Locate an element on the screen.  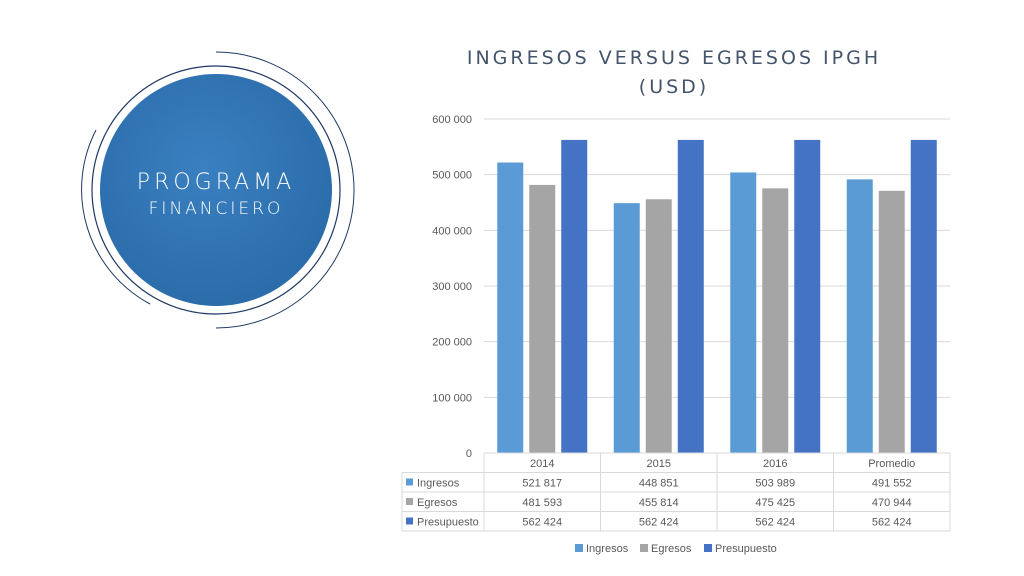
slide-heading: PROGRAMA FINANCIERO is located at coordinates (216, 194).